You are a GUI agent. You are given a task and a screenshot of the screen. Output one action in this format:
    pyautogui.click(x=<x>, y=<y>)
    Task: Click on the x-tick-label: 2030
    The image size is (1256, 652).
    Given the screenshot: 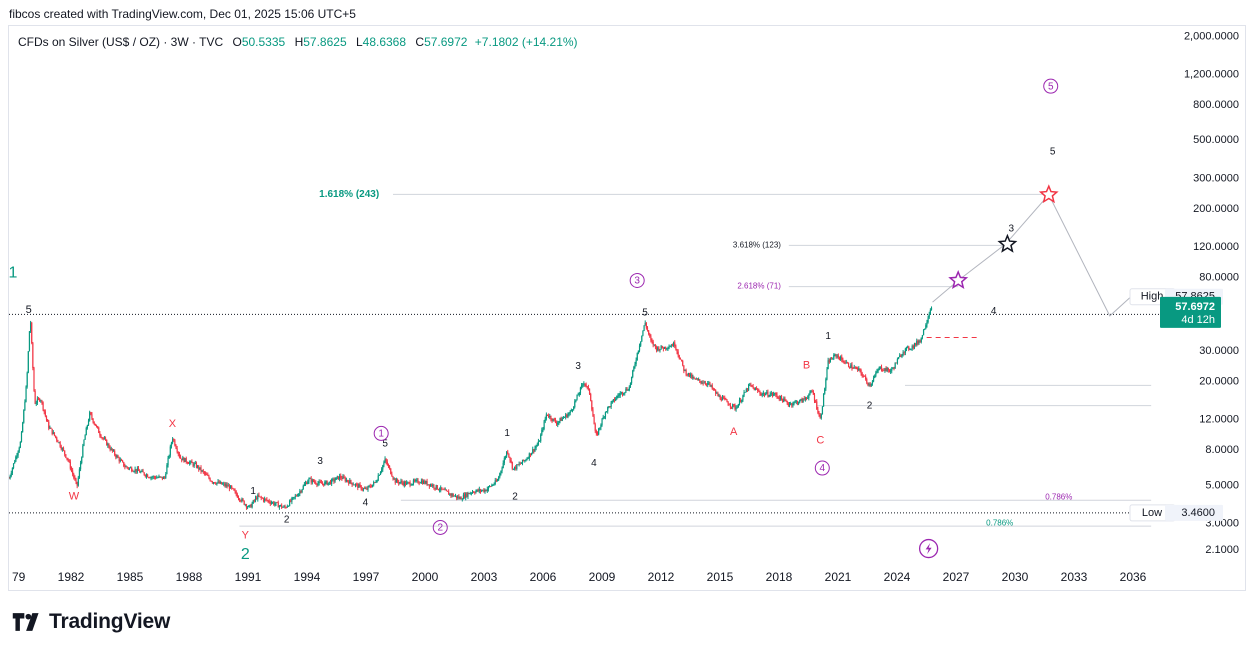 What is the action you would take?
    pyautogui.click(x=1015, y=577)
    